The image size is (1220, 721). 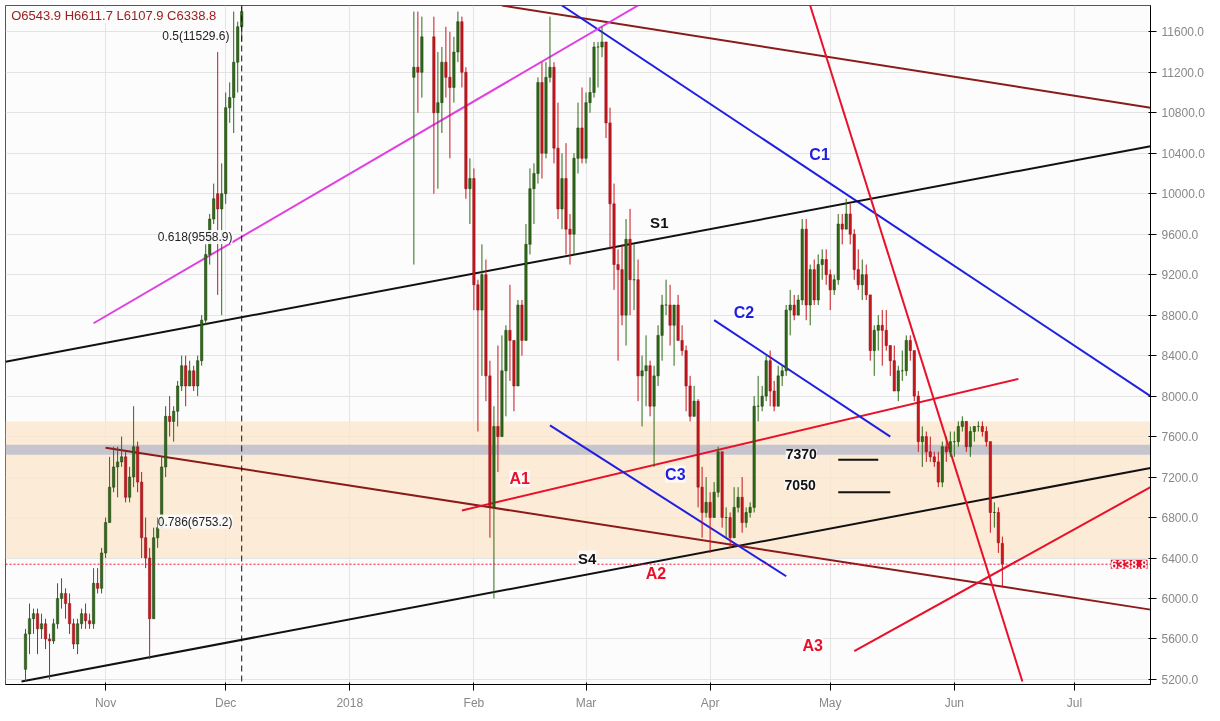 I want to click on y-tick-label: 7600.0, so click(x=1180, y=437).